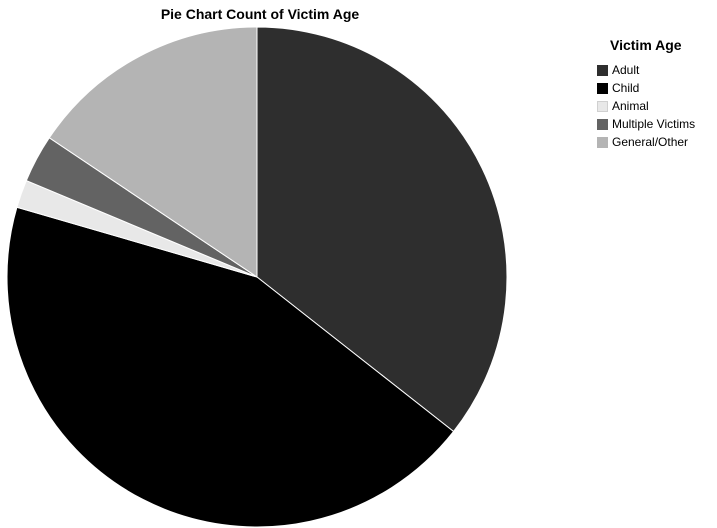  What do you see at coordinates (656, 70) in the screenshot?
I see `legend-item: Adult` at bounding box center [656, 70].